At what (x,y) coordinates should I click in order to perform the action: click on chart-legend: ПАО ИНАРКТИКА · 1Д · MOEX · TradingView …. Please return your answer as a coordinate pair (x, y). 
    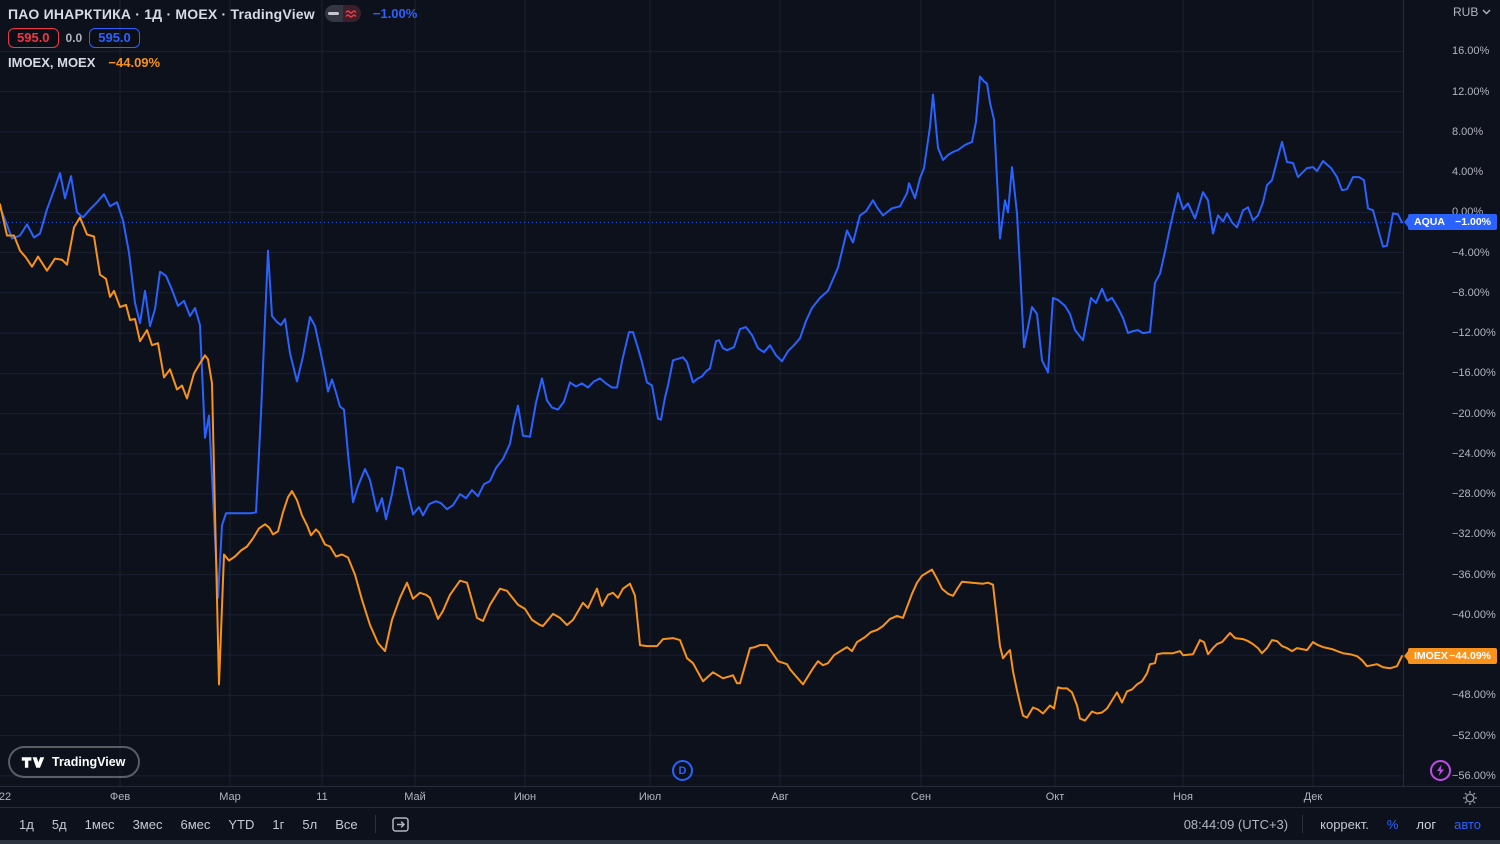
    Looking at the image, I should click on (212, 37).